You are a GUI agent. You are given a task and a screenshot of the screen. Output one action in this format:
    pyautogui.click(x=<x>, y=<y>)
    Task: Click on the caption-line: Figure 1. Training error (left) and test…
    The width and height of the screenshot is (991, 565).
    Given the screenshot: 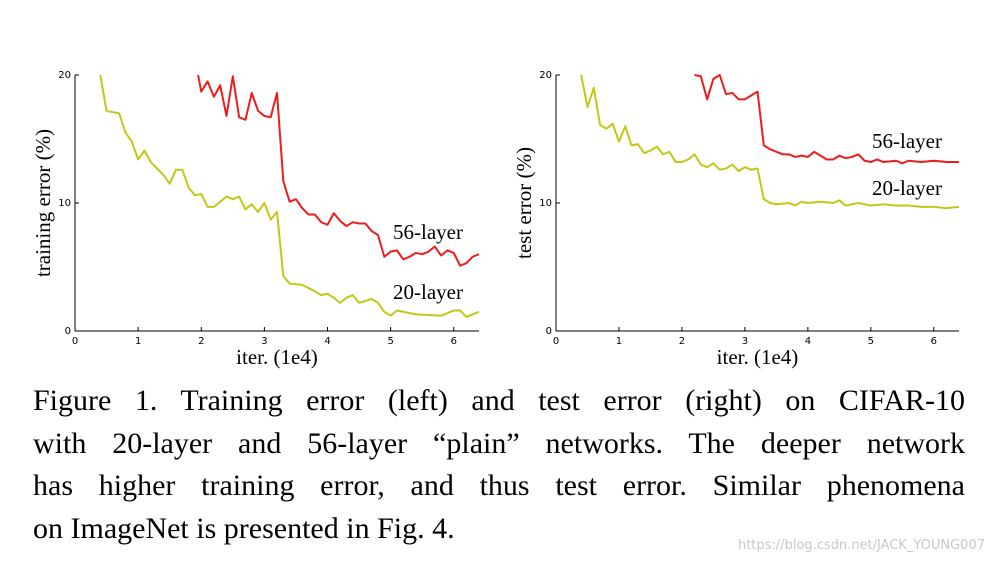 What is the action you would take?
    pyautogui.click(x=499, y=400)
    